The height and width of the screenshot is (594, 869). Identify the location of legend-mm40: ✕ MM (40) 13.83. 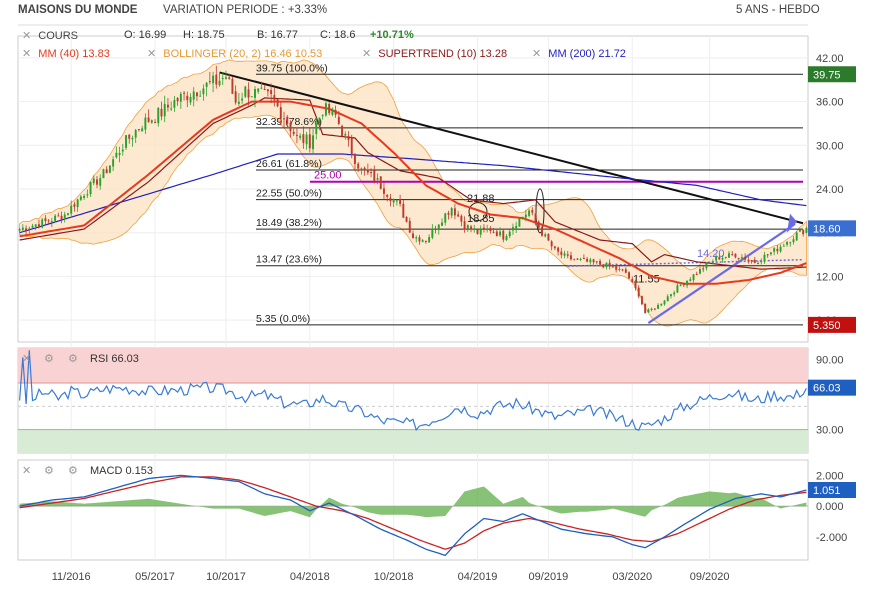
(66, 53).